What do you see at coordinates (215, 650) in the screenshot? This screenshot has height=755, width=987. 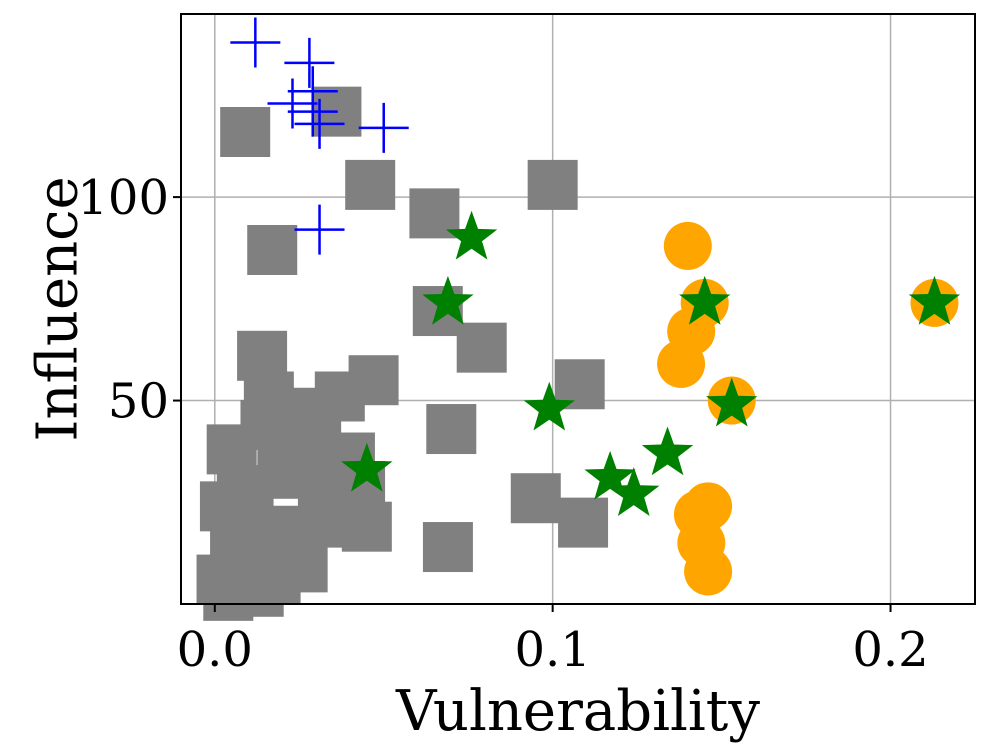 I see `x-tick-label: 0.0` at bounding box center [215, 650].